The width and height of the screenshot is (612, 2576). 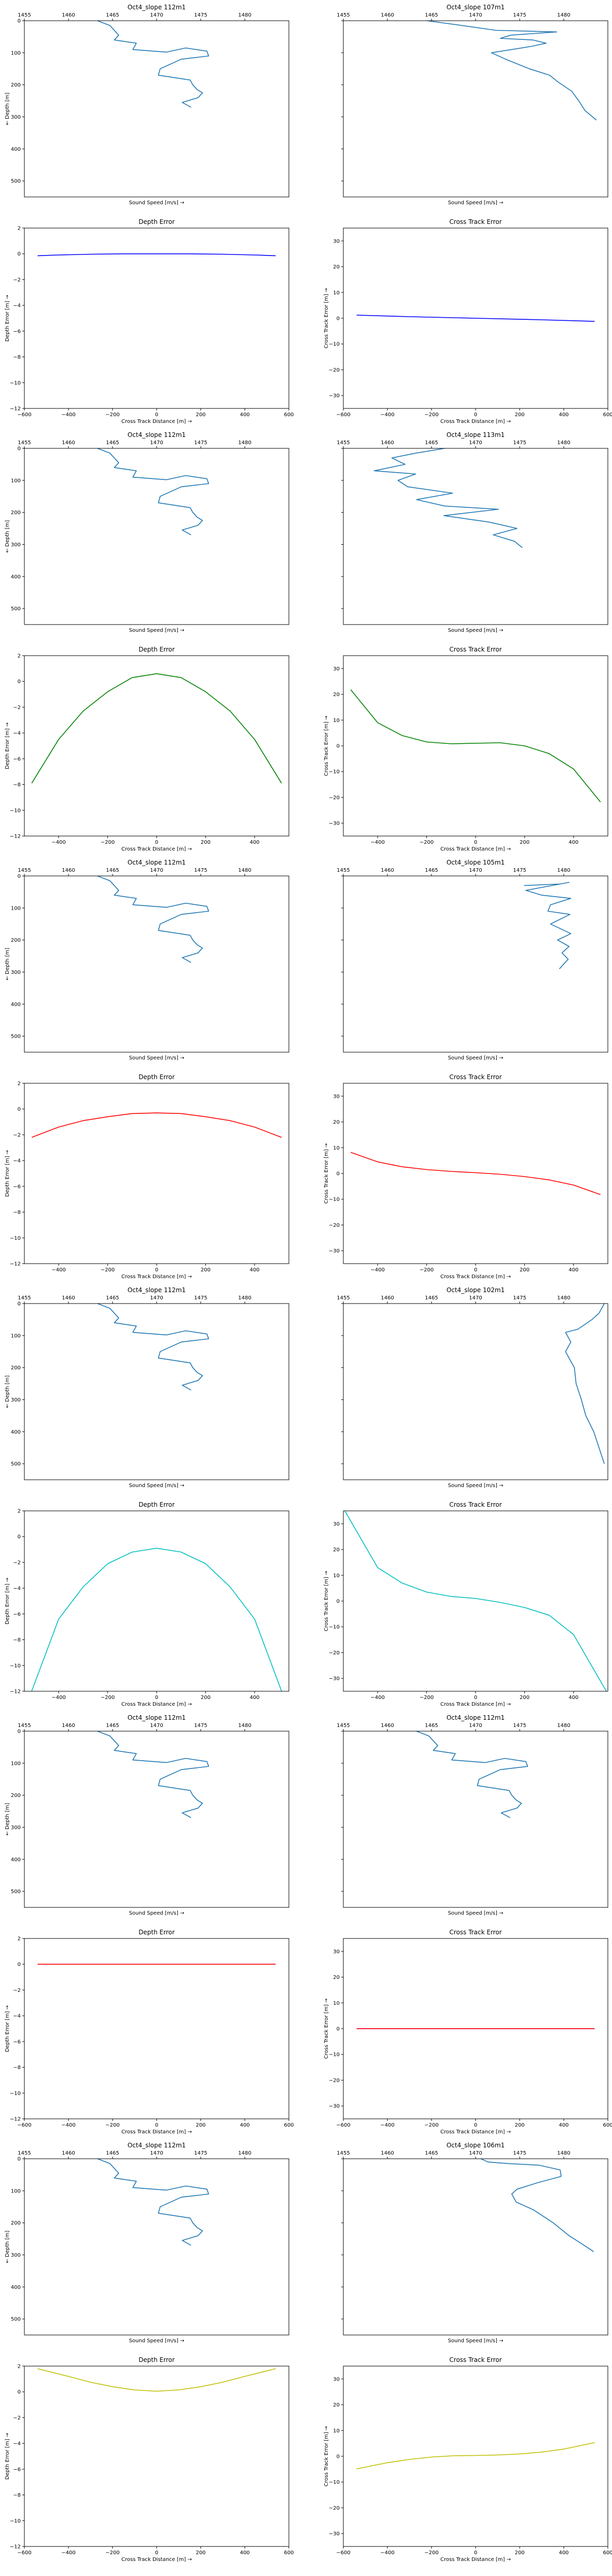 What do you see at coordinates (17, 1212) in the screenshot?
I see `y-tick-label: −8` at bounding box center [17, 1212].